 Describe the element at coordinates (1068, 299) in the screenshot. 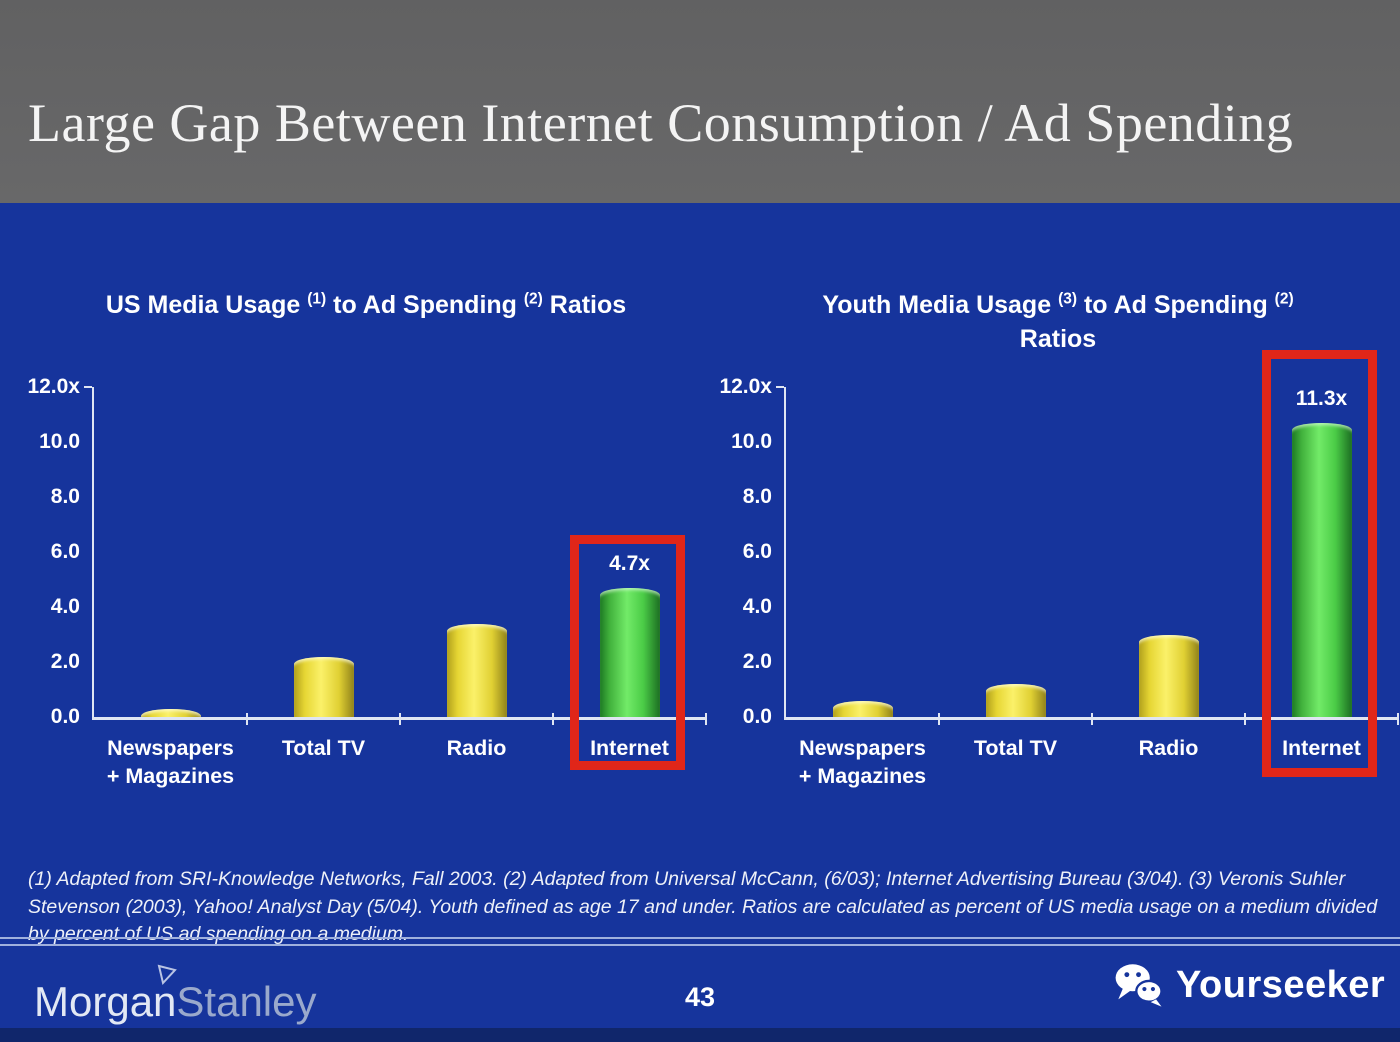

I see `title-superscript: (3)` at that location.